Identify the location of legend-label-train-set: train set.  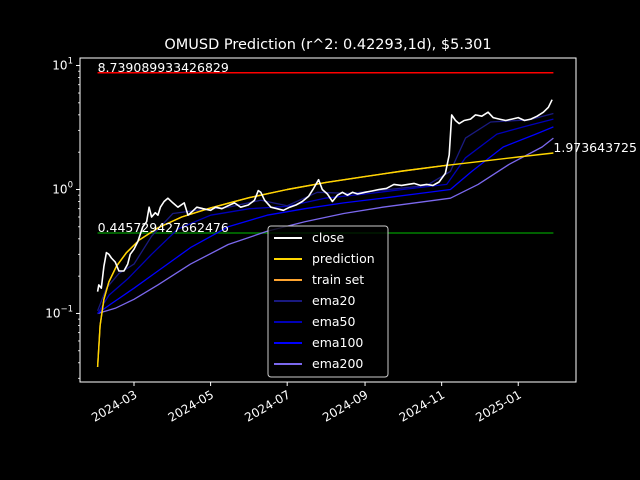
(338, 279).